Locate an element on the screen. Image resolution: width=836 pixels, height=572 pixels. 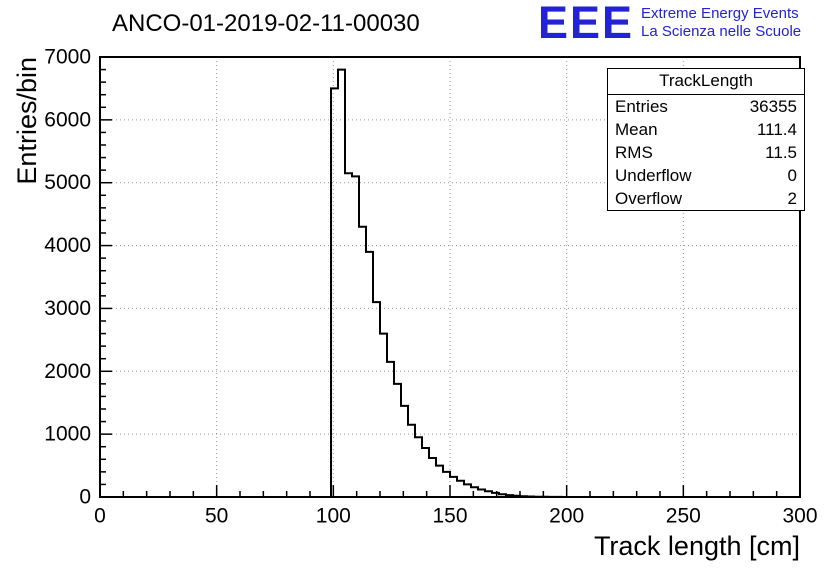
stats-row-label: Entries is located at coordinates (641, 106).